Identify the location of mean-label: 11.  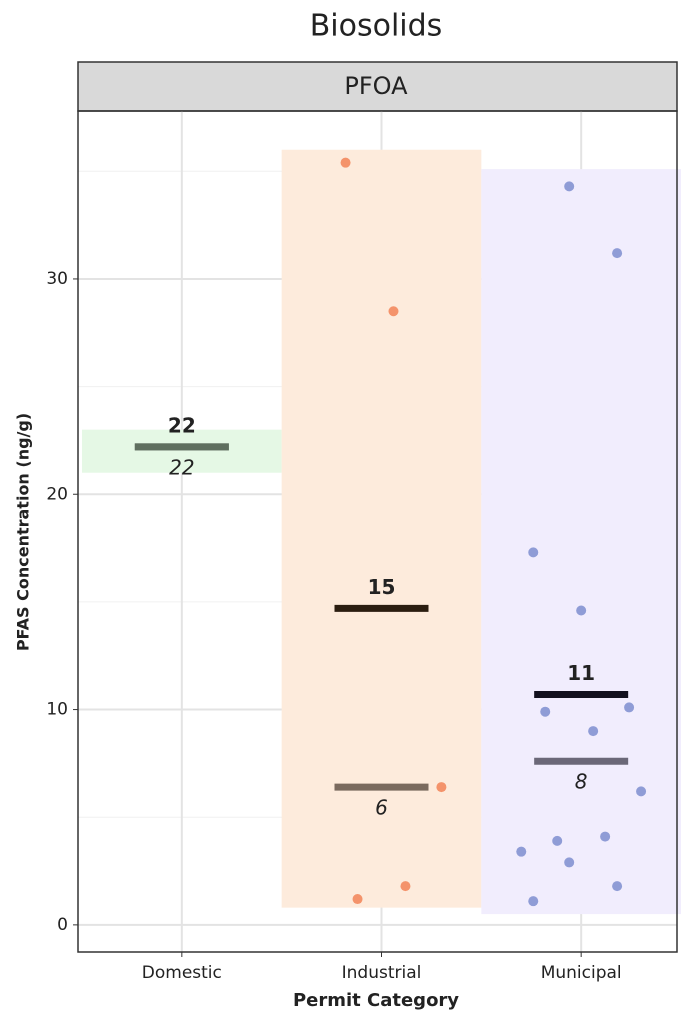
(581, 673).